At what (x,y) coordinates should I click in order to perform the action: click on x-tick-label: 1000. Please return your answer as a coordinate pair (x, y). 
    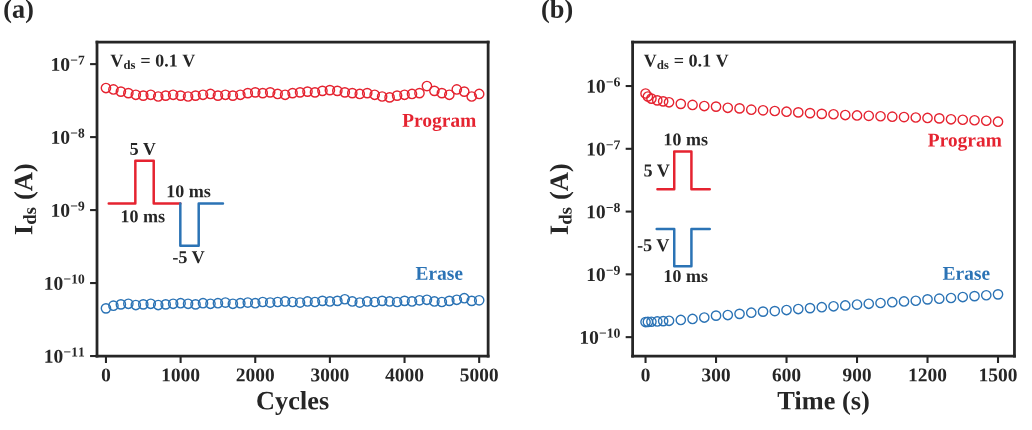
    Looking at the image, I should click on (181, 375).